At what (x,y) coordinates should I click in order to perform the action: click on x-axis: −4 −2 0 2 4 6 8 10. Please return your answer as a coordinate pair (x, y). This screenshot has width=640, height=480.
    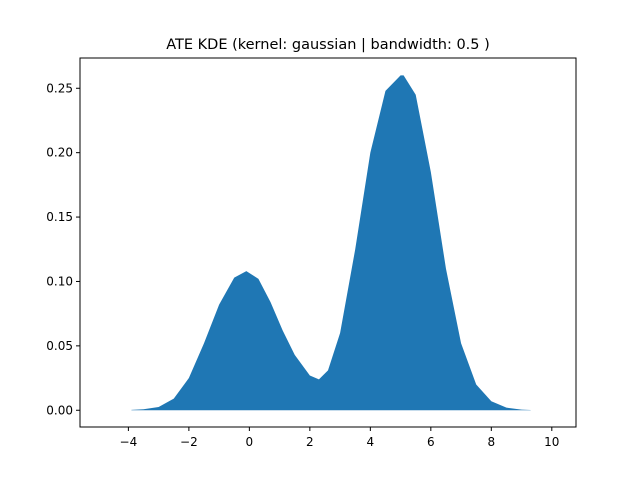
    Looking at the image, I should click on (339, 438).